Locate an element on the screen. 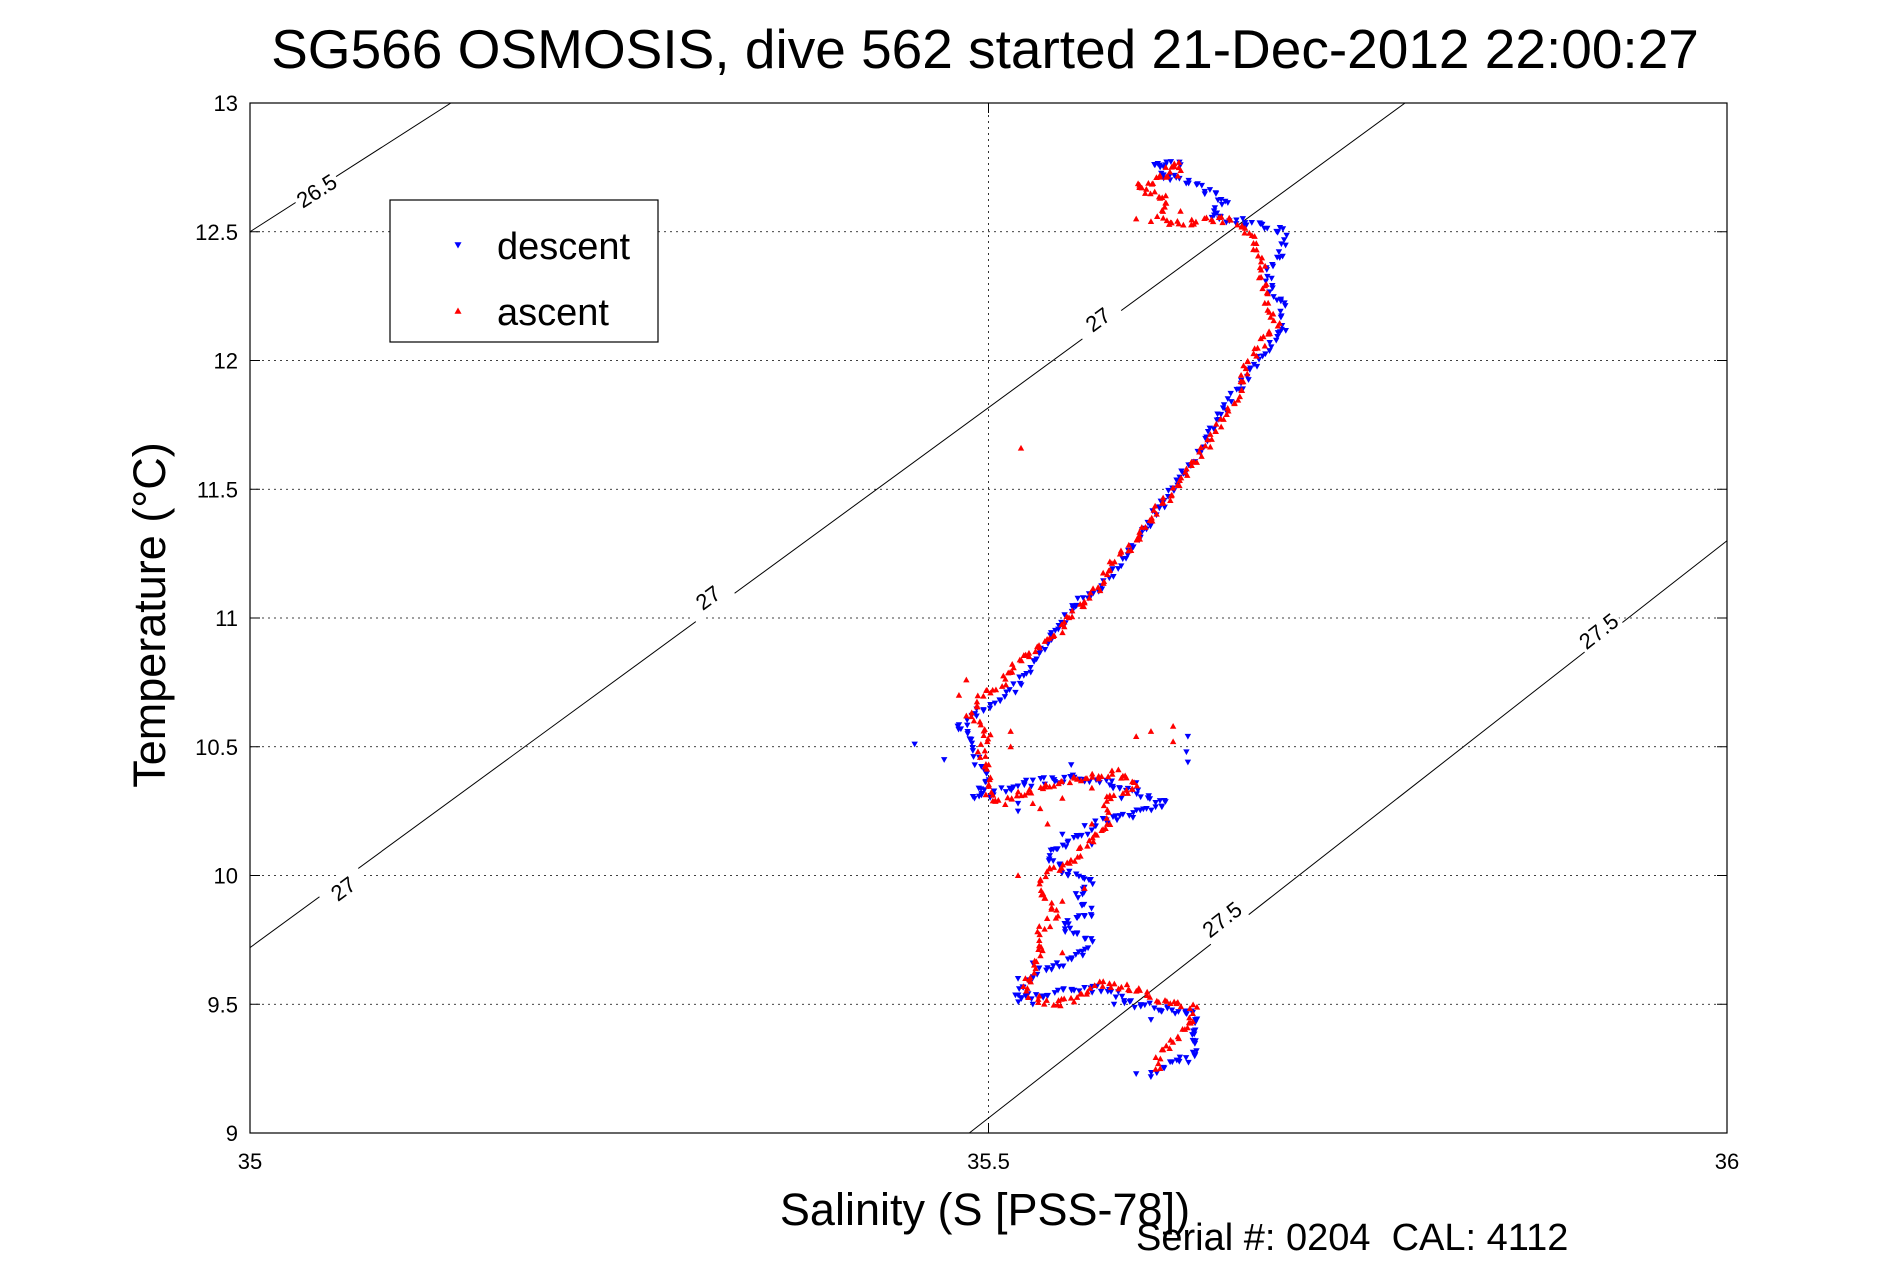 The height and width of the screenshot is (1267, 1891). x-axis-label: Salinity (S [PSS-78]) is located at coordinates (985, 1209).